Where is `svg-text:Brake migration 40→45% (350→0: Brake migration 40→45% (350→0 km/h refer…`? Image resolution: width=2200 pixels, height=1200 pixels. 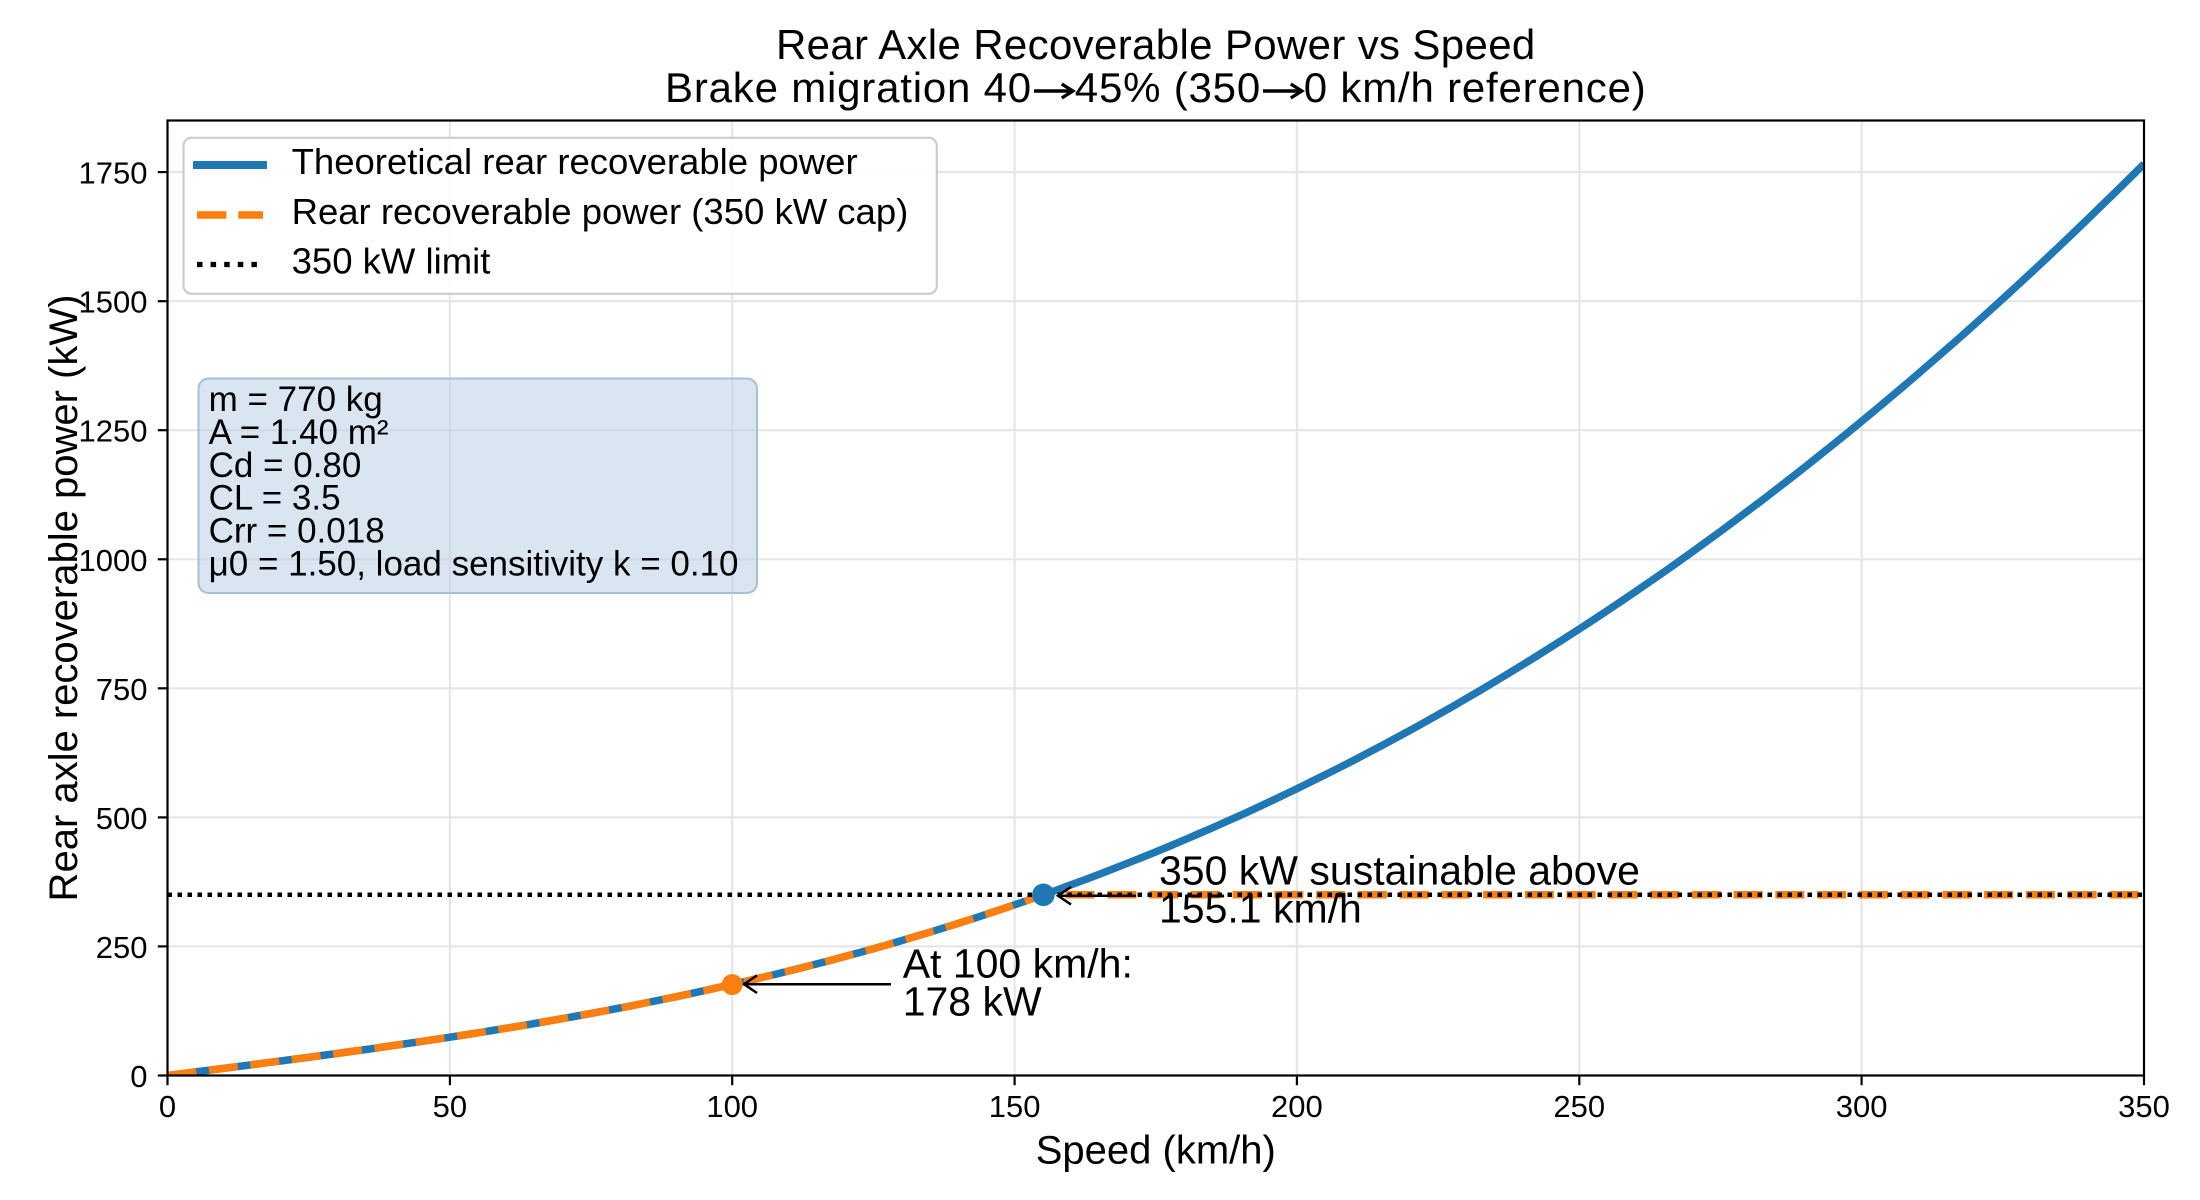
svg-text:Brake migration 40→45% (350→0: Brake migration 40→45% (350→0 km/h refer… is located at coordinates (1155, 87).